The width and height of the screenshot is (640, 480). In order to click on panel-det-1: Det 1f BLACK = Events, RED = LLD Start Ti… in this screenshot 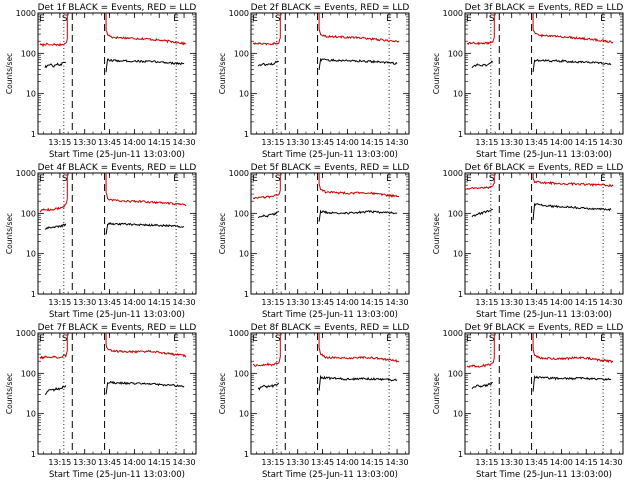, I will do `click(101, 81)`.